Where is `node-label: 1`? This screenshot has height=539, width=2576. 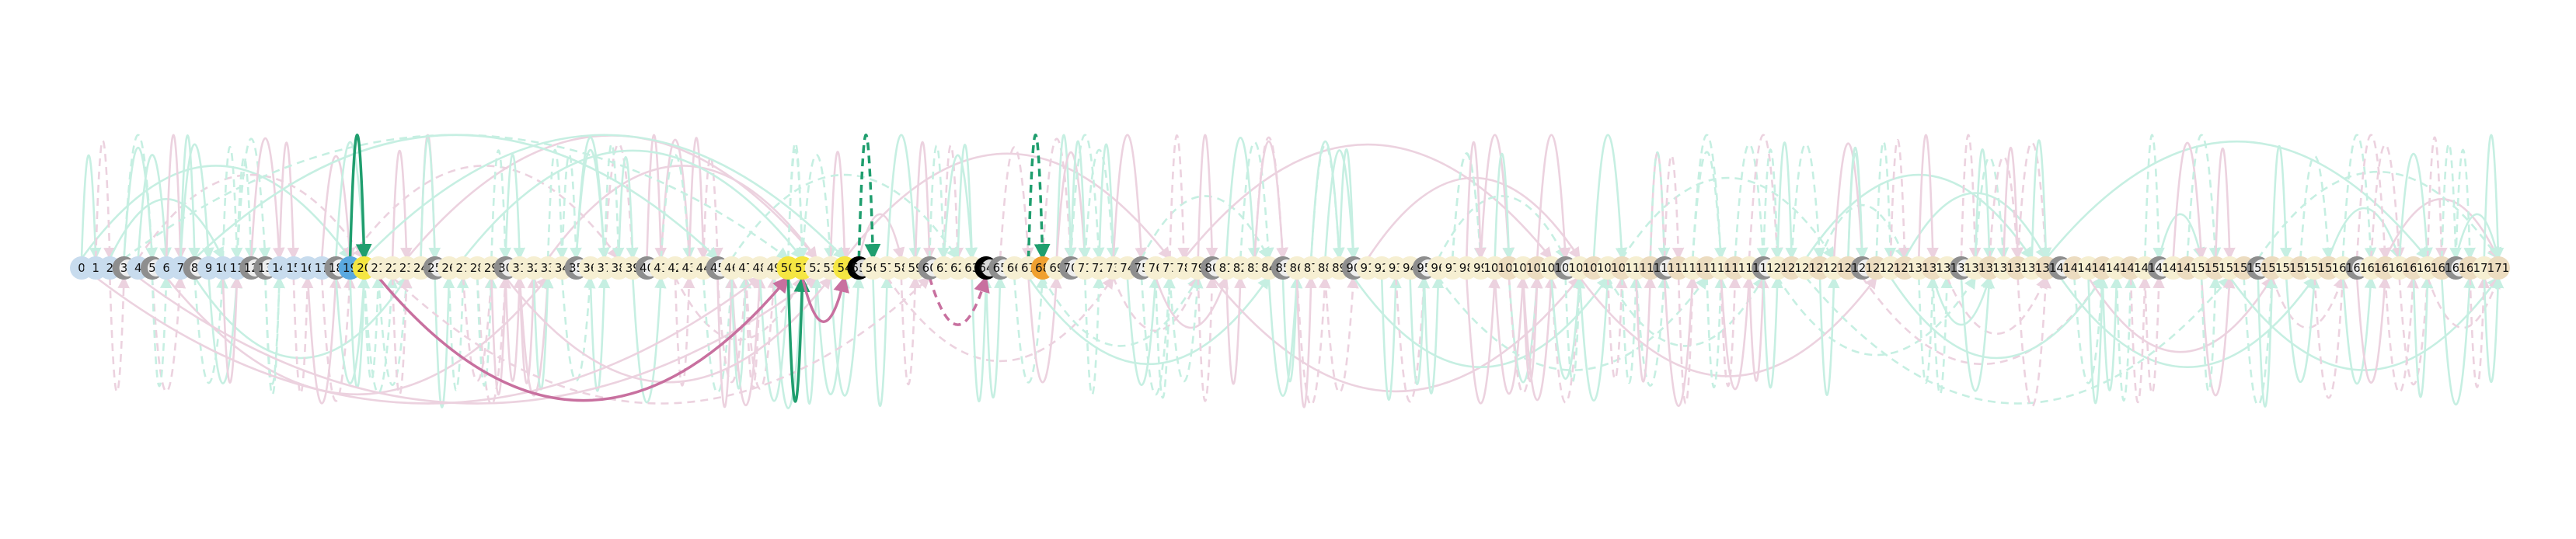
node-label: 1 is located at coordinates (95, 268).